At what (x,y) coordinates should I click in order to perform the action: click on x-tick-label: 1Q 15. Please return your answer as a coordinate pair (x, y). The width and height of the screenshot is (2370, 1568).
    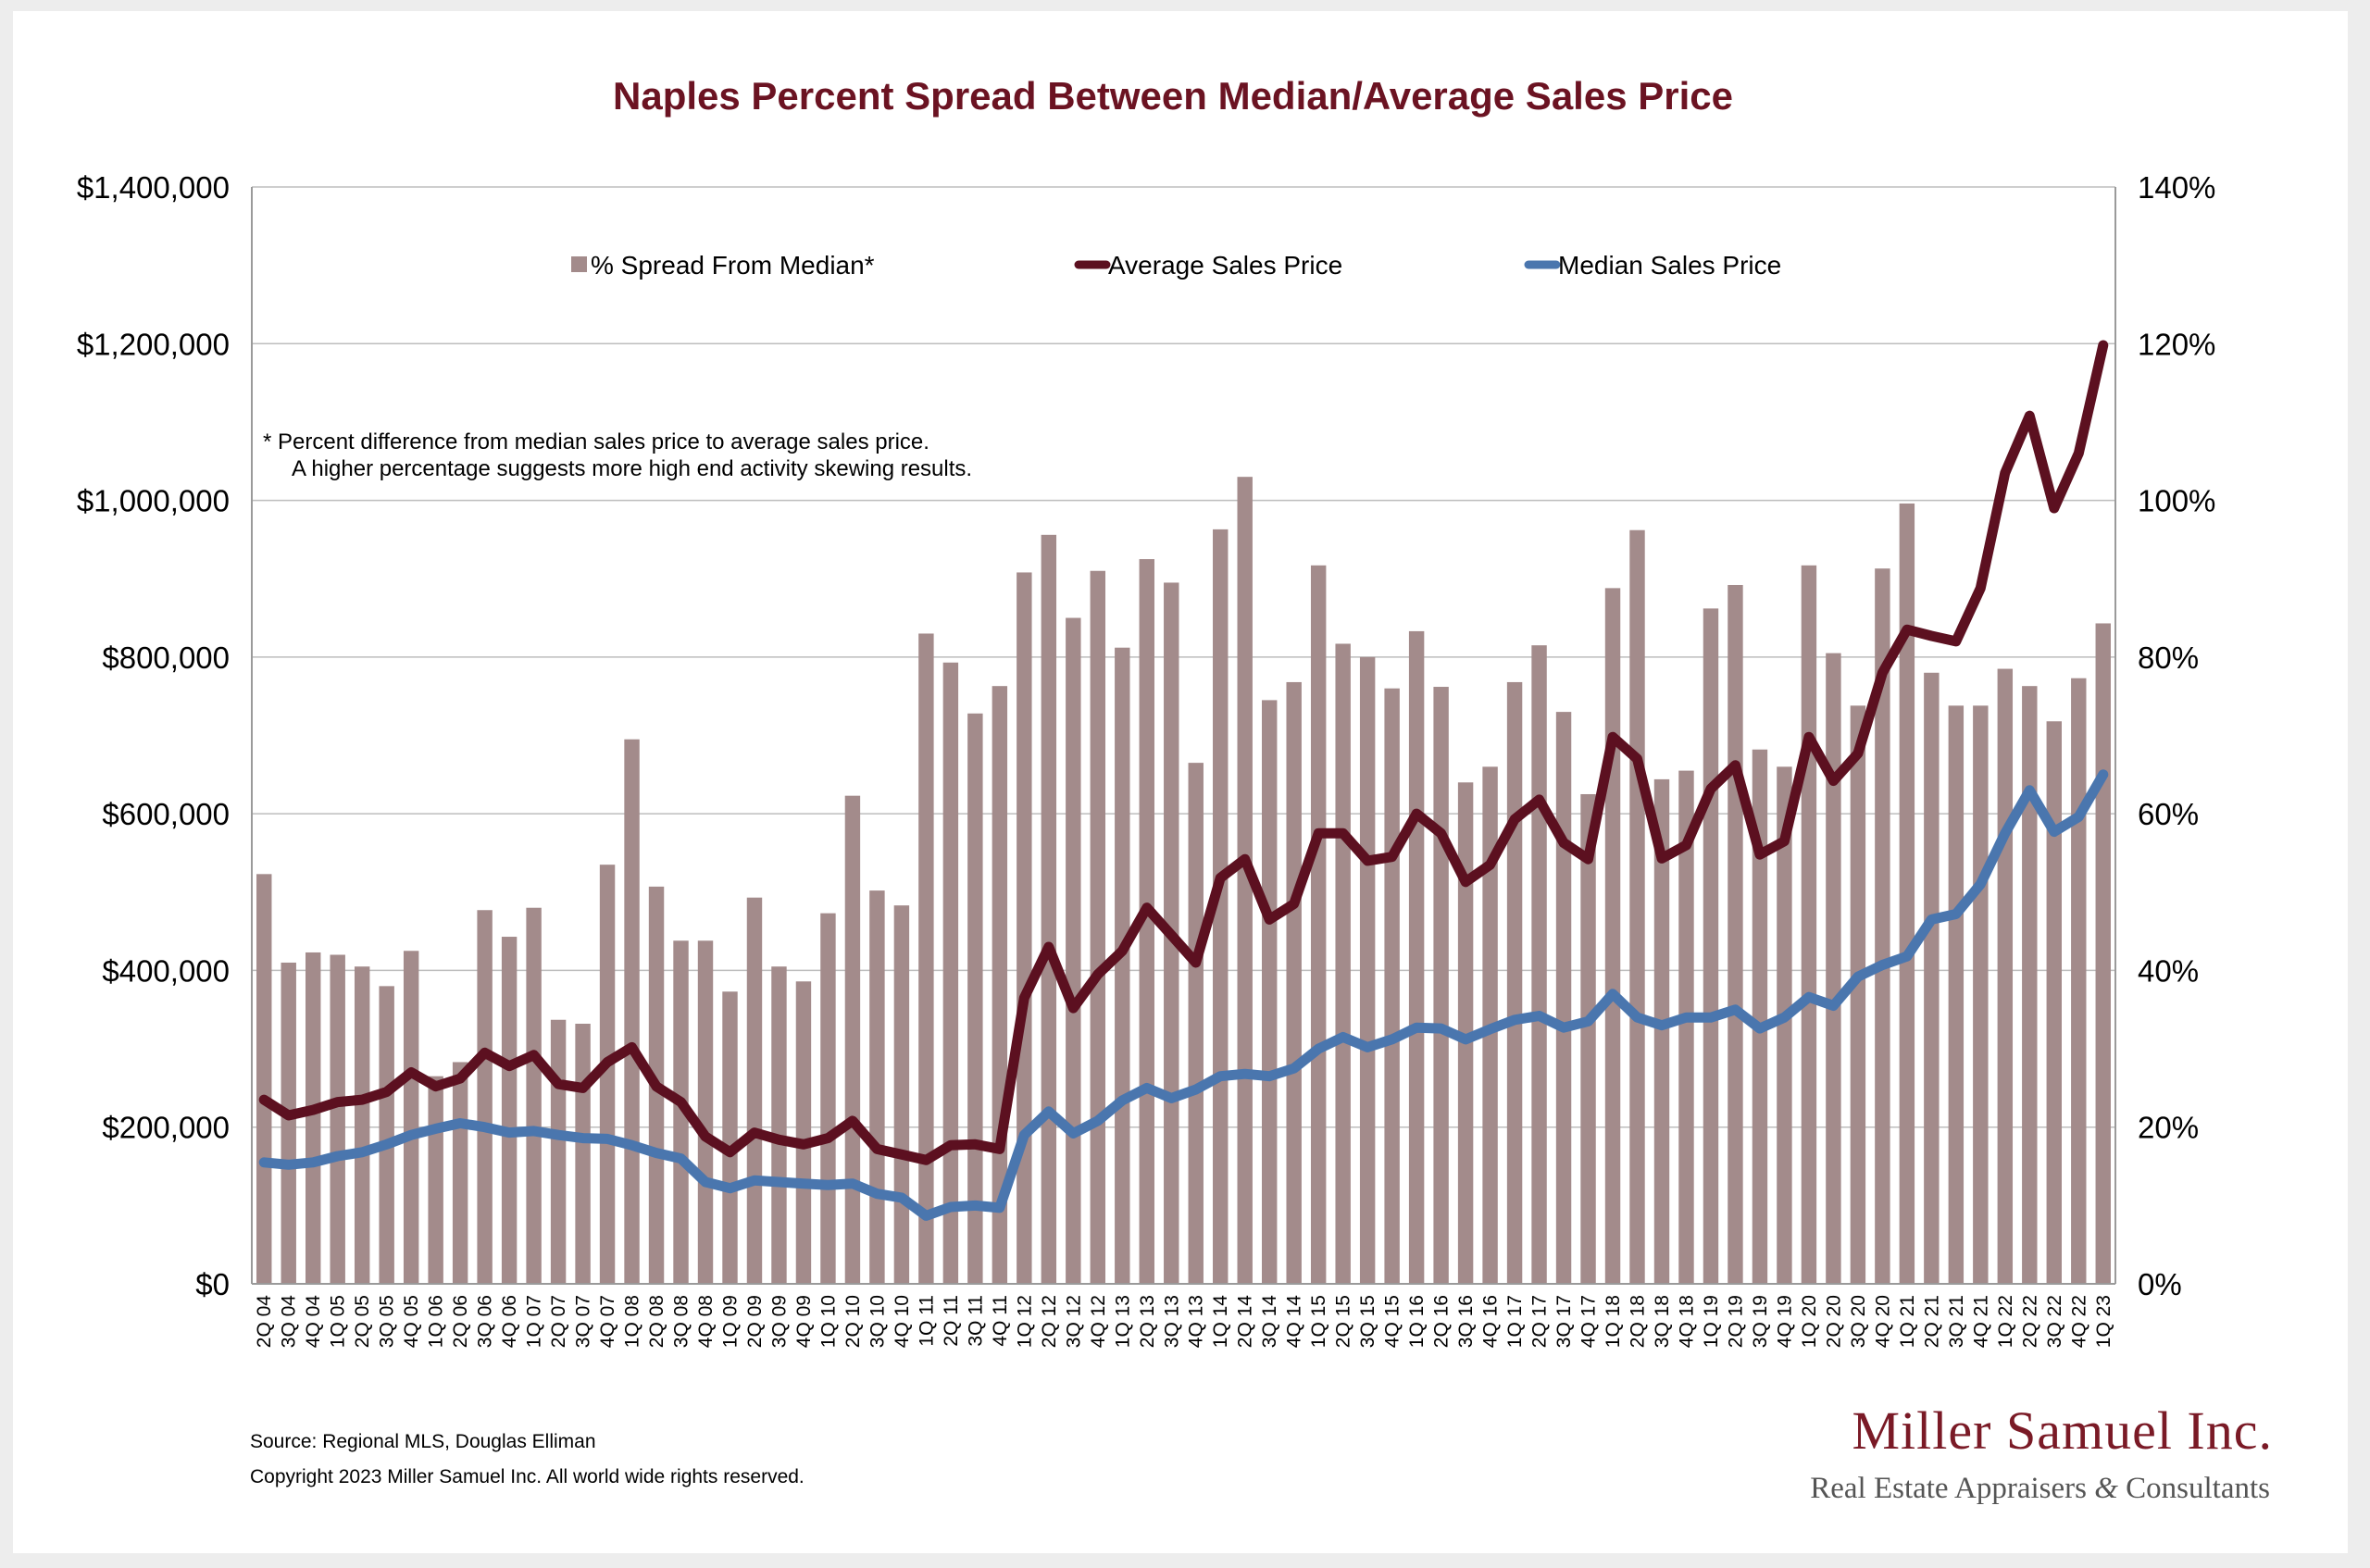
    Looking at the image, I should click on (1318, 1321).